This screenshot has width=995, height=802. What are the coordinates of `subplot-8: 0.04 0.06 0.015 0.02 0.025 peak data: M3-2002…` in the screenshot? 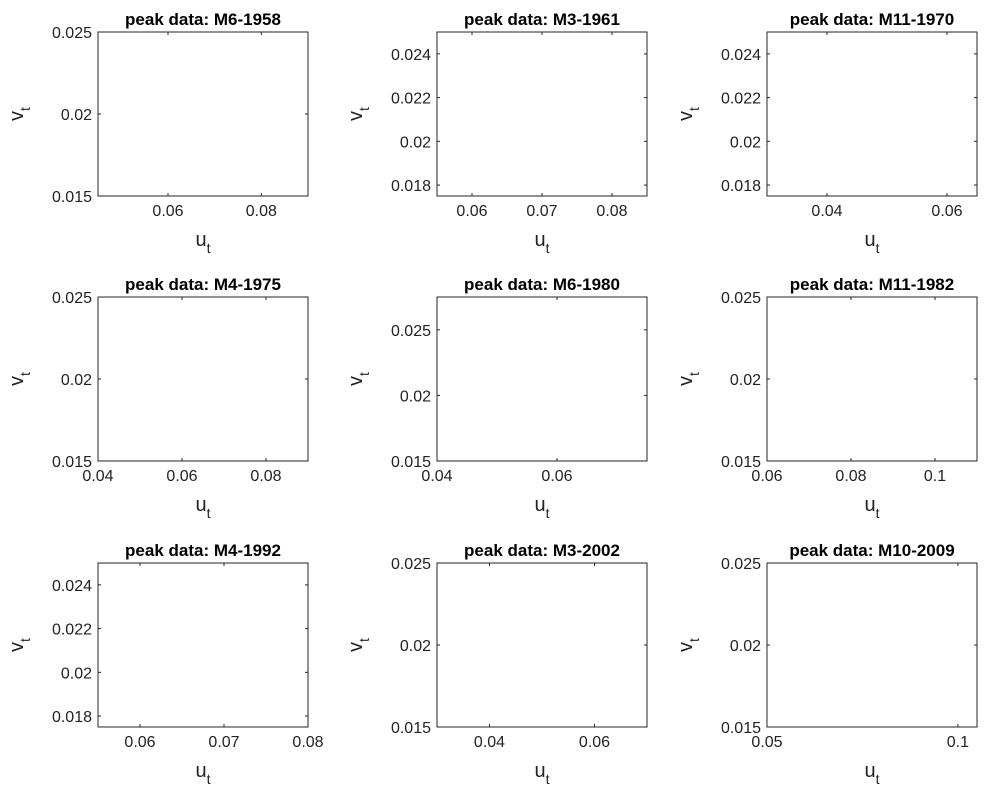 It's located at (496, 664).